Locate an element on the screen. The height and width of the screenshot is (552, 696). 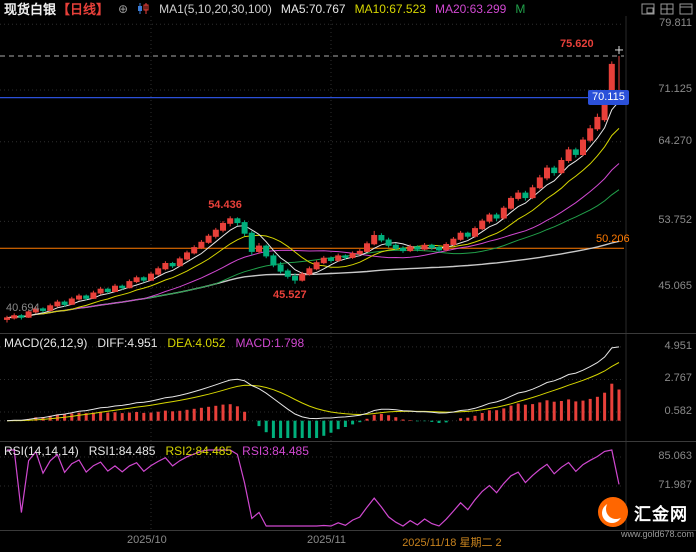
watermark-site-name: 汇金网 is located at coordinates (661, 514).